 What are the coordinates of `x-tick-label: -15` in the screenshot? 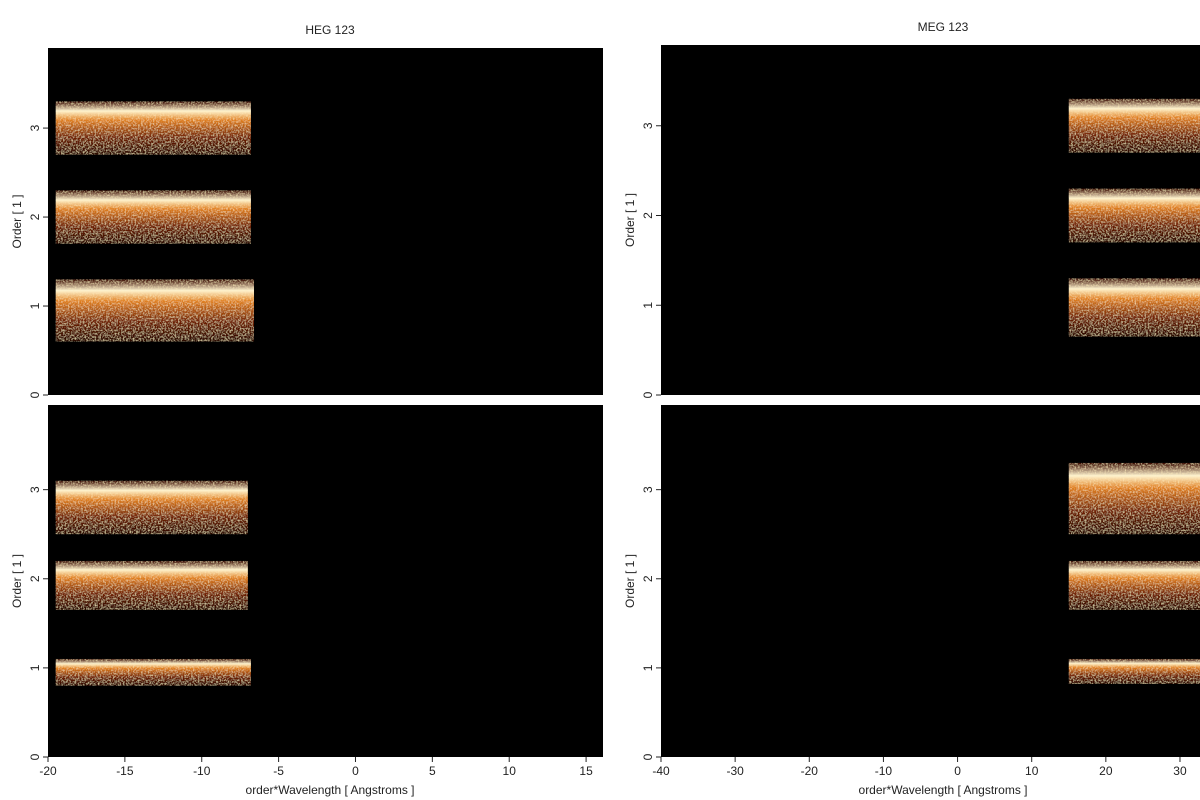 It's located at (125, 771).